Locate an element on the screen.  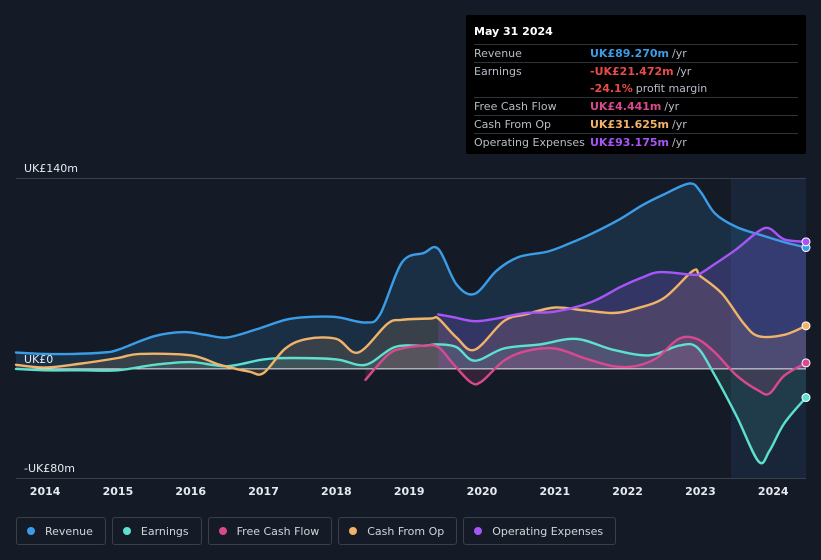
legend-free-cash-flow: Free Cash Flow is located at coordinates (270, 531).